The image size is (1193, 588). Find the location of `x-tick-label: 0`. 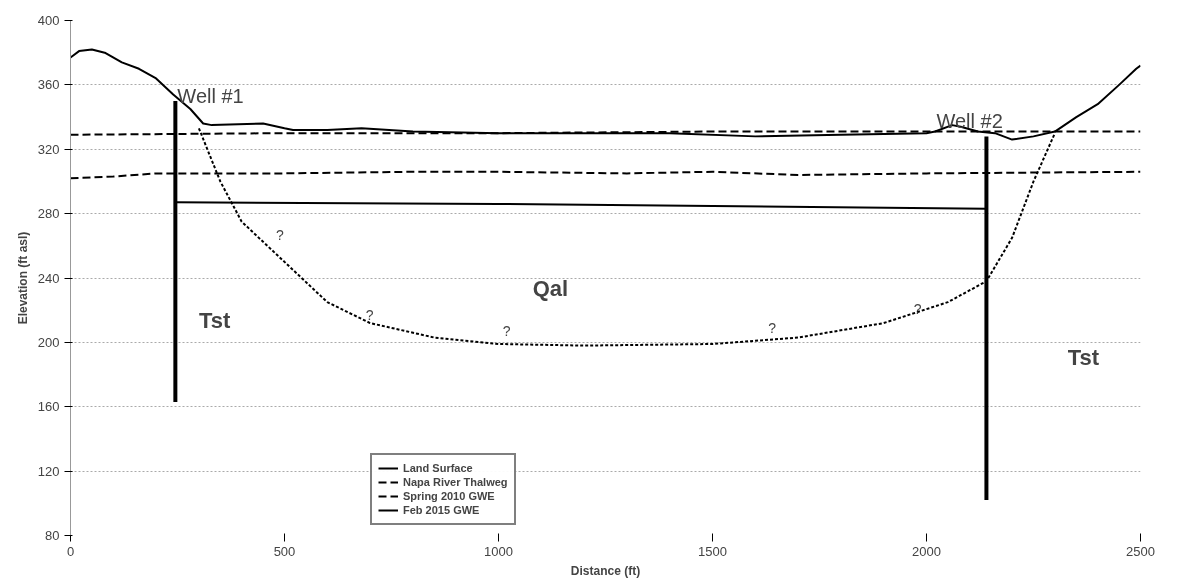

x-tick-label: 0 is located at coordinates (70, 551).